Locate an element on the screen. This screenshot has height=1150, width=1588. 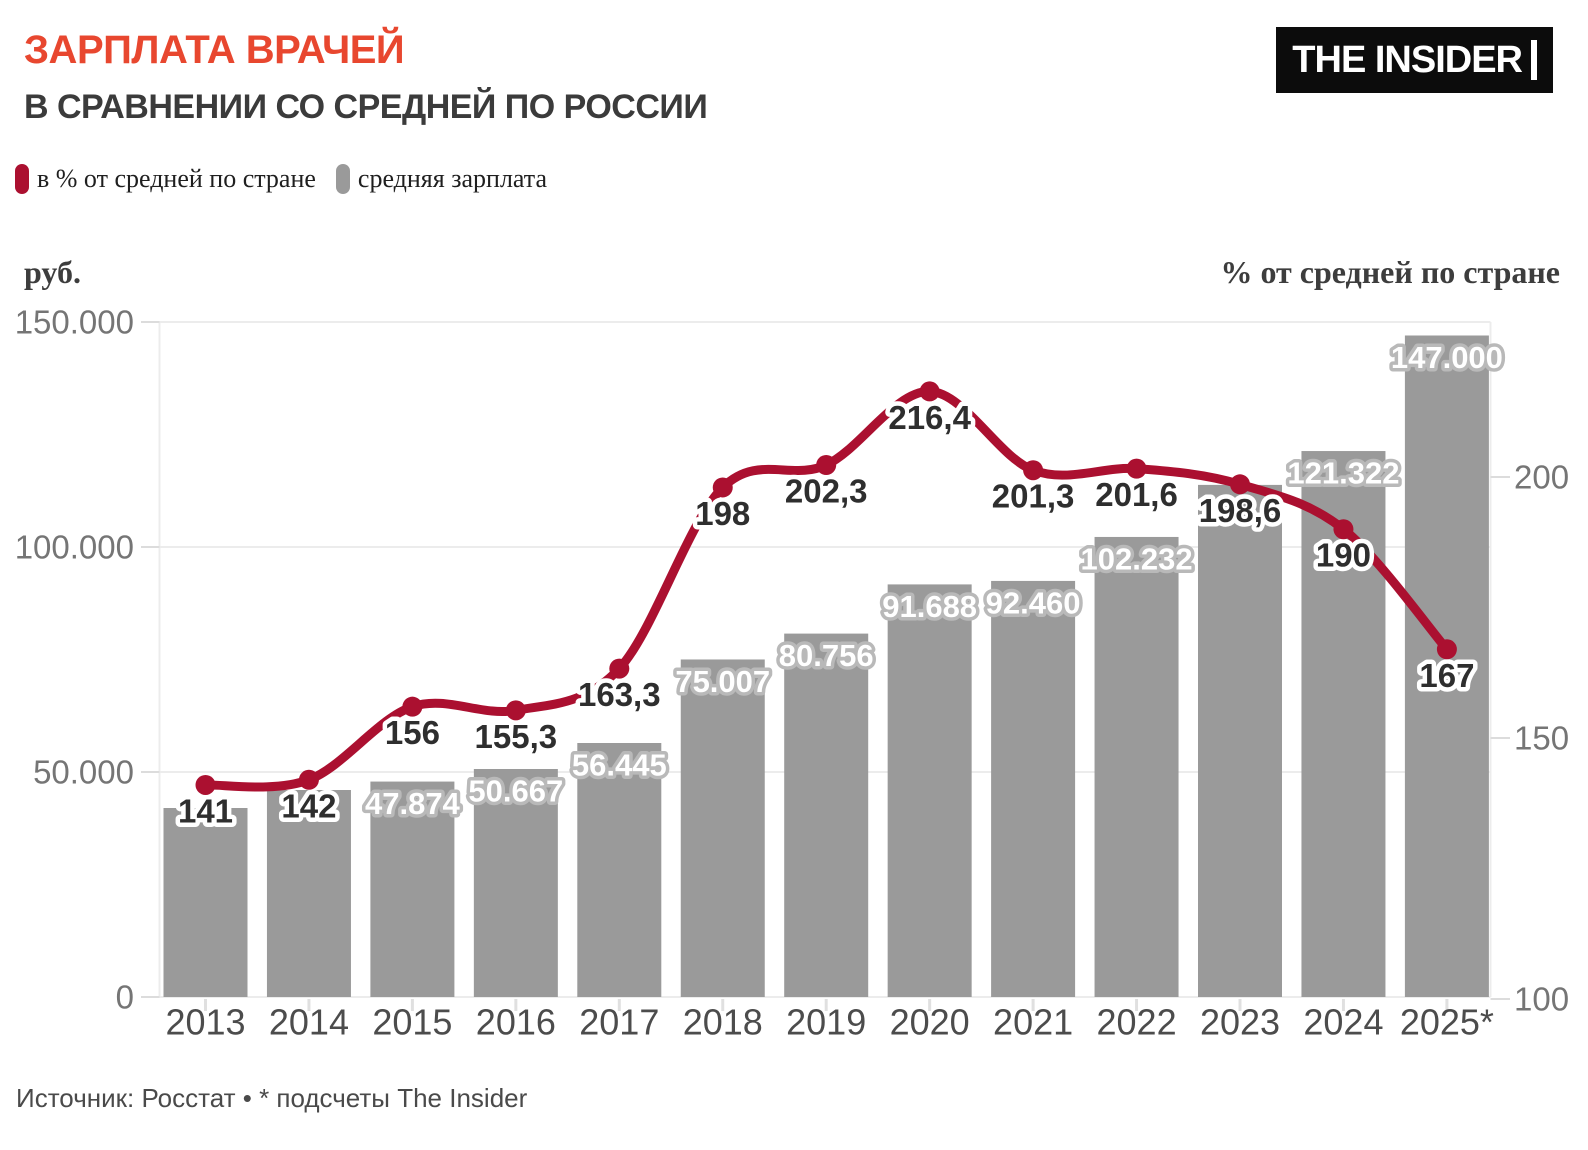
bar-label-2022: 102.232 is located at coordinates (1137, 558).